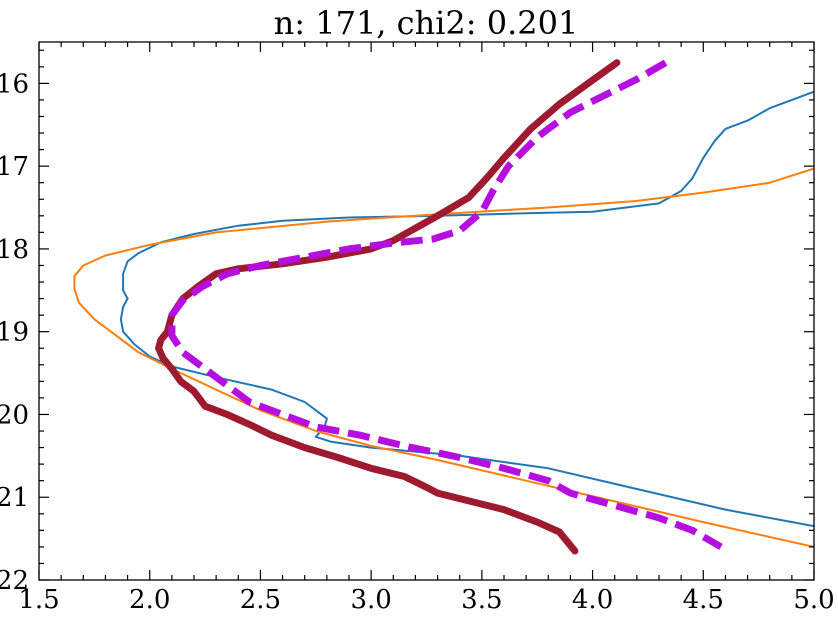  Describe the element at coordinates (370, 600) in the screenshot. I see `x-tick-label: 3.0` at that location.